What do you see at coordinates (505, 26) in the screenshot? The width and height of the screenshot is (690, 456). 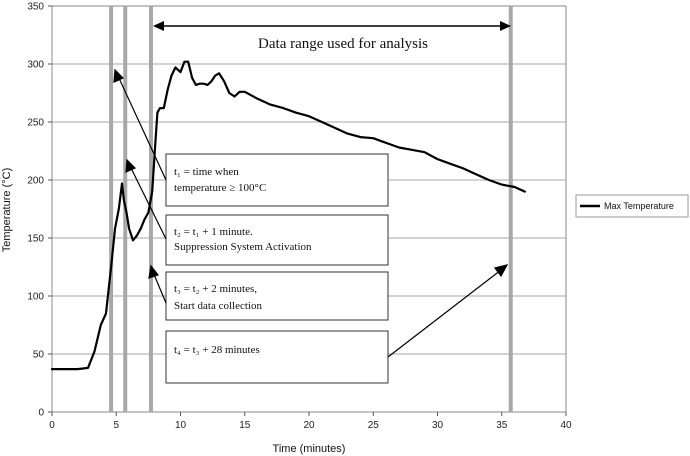 I see `range-arrow-right-head` at bounding box center [505, 26].